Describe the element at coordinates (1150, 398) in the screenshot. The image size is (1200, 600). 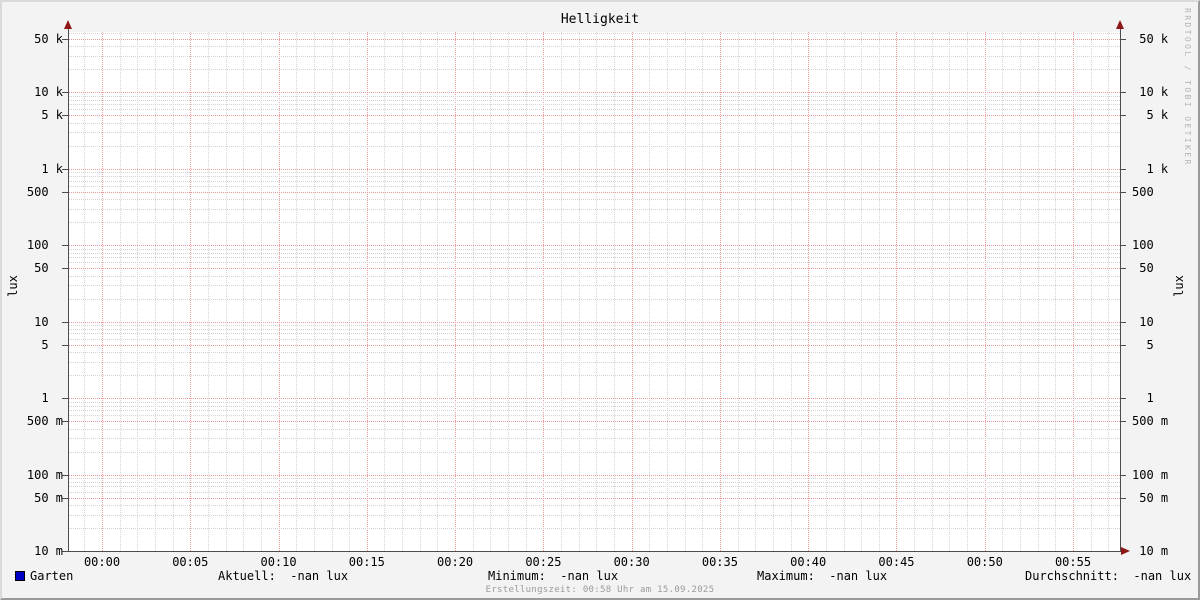
I see `y-tick-label-right: 1` at that location.